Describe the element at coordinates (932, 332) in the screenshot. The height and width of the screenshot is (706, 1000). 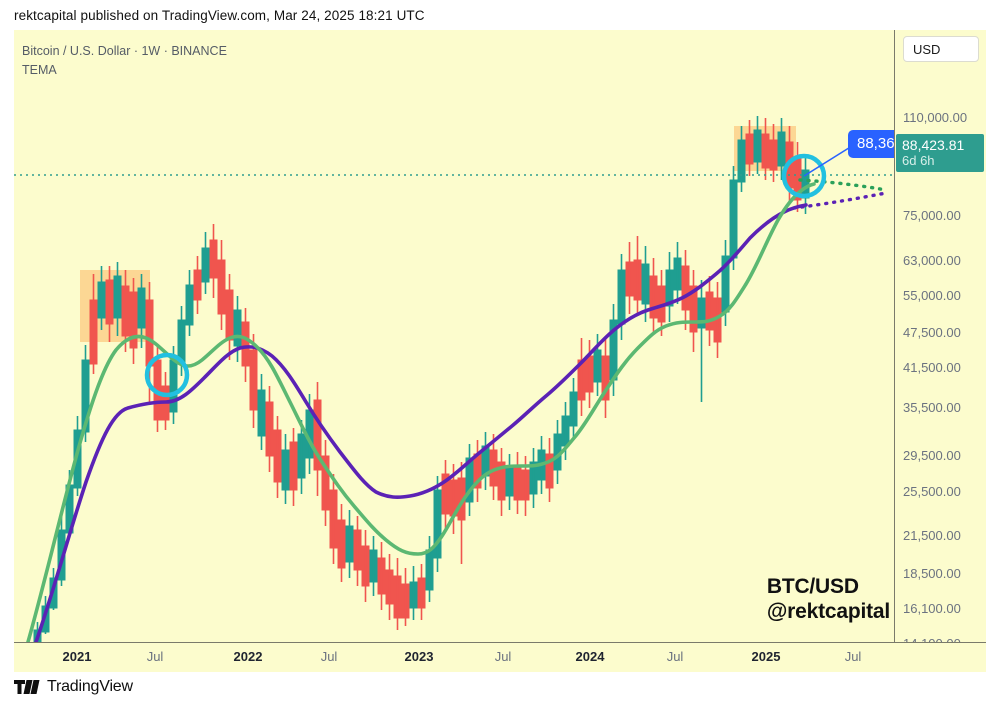
I see `price-tick: 47,500.00` at that location.